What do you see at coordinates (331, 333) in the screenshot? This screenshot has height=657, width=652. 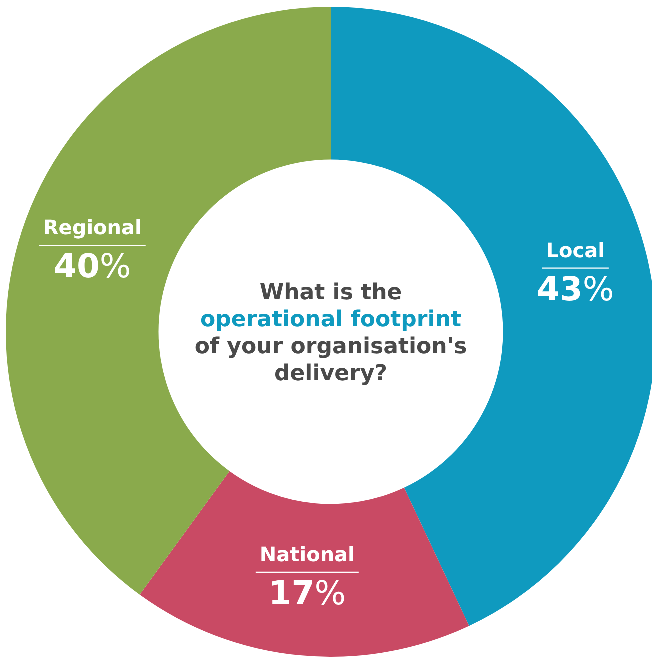 I see `text: What is the operational footprint of your organisation's delivery?` at bounding box center [331, 333].